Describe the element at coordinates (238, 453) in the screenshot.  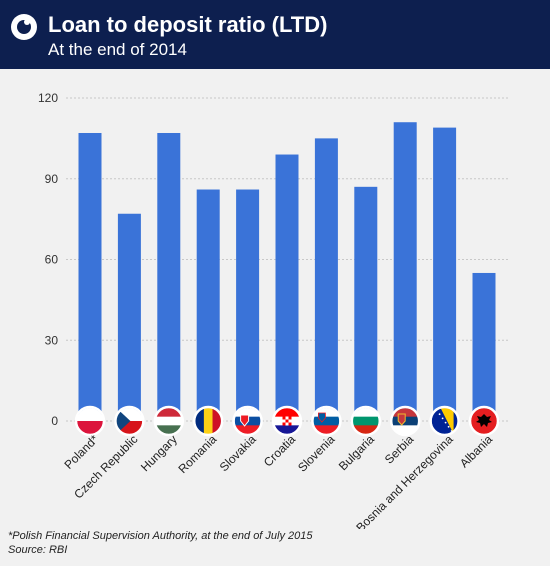
I see `x-tick-label: Slovakia` at that location.